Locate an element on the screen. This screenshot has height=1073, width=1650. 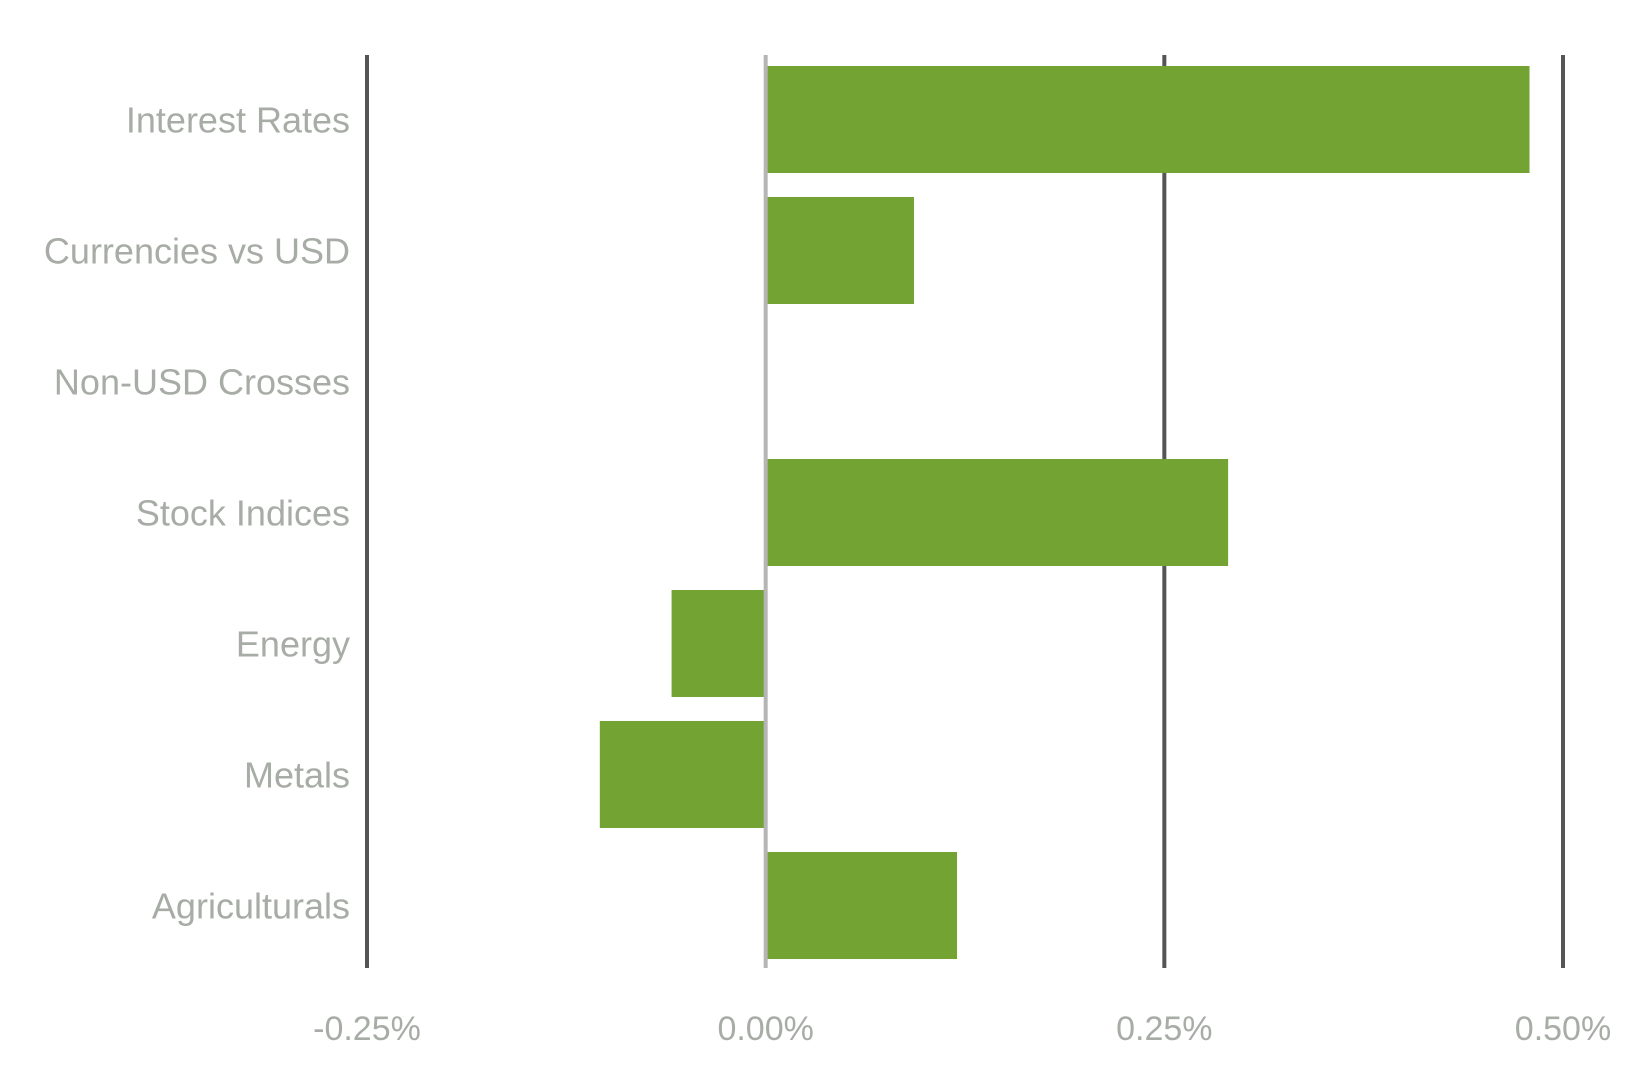
x-tick-label-0: -0.25% is located at coordinates (367, 1029).